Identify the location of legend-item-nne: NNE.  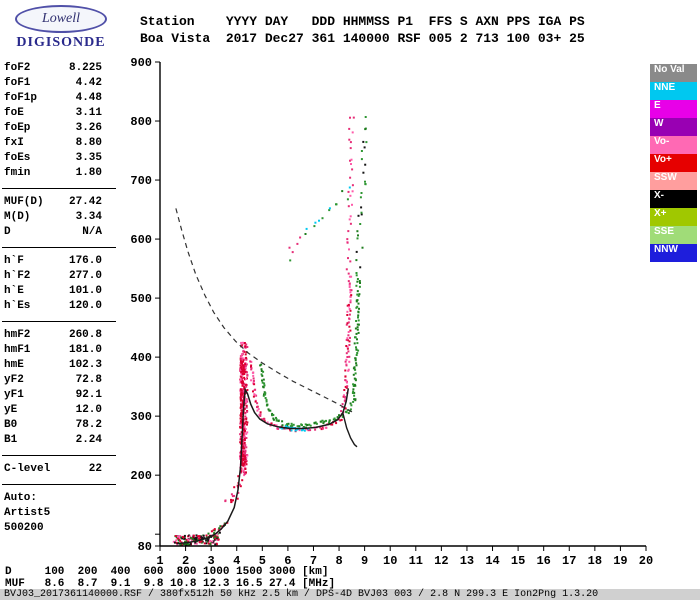
(673, 91).